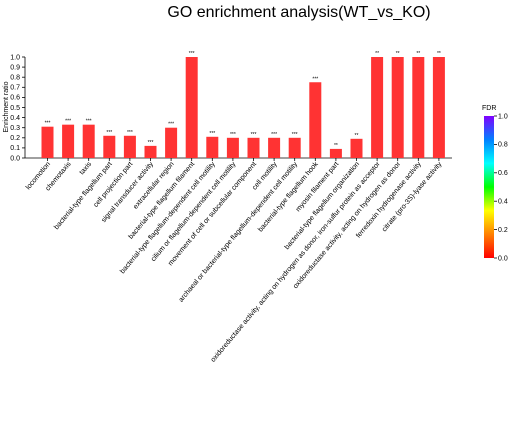 The width and height of the screenshot is (531, 430). What do you see at coordinates (15, 158) in the screenshot?
I see `y-tick-label: 0.0` at bounding box center [15, 158].